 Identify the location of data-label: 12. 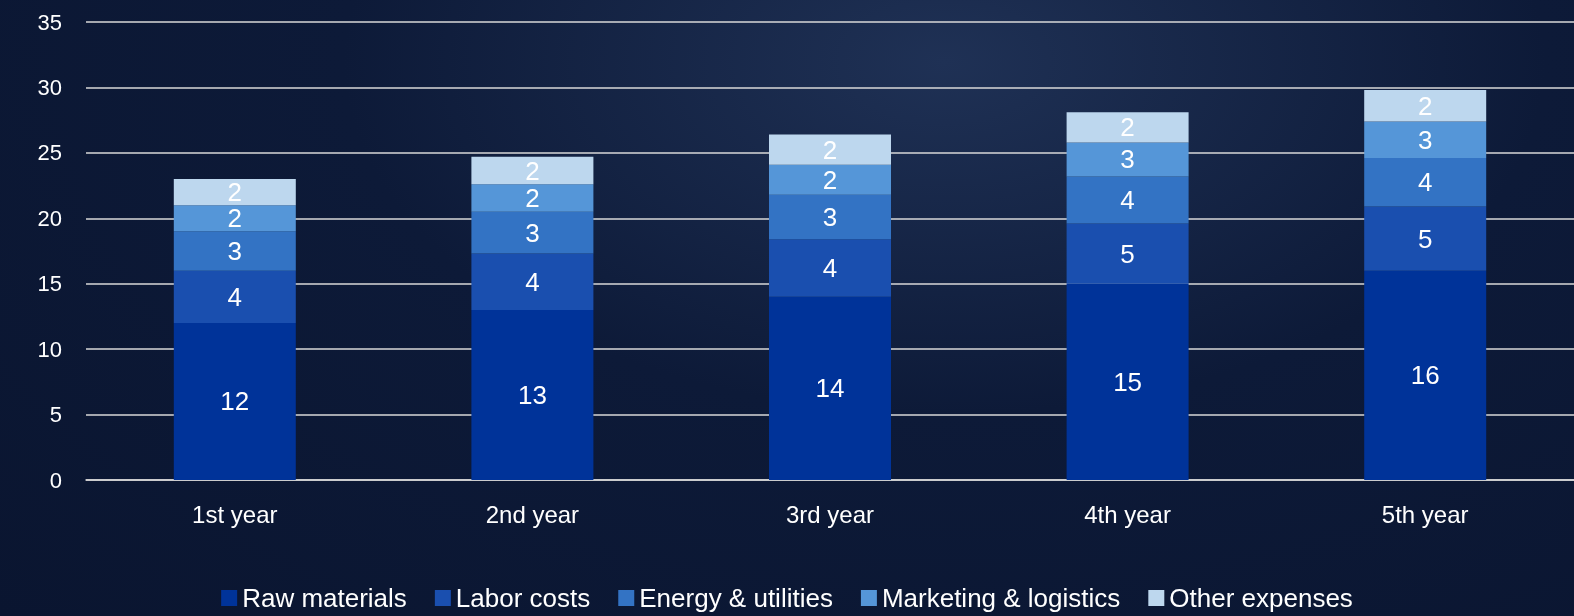
(235, 401).